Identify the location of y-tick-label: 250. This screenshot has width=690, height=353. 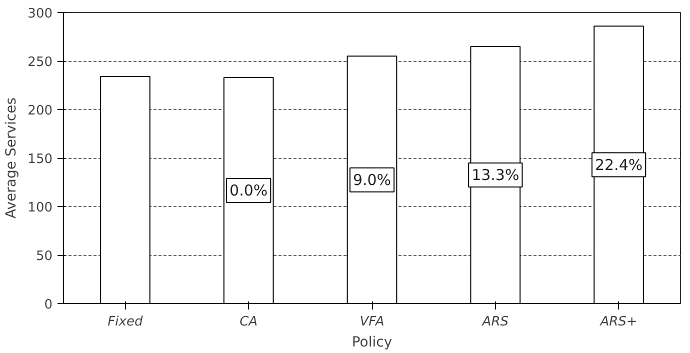
(40, 62).